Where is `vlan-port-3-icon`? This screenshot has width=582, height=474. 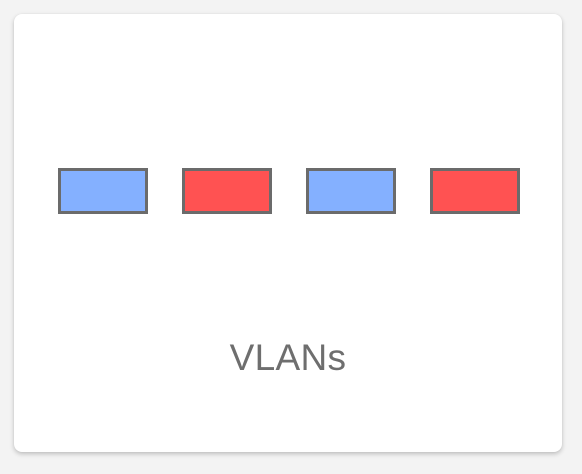
vlan-port-3-icon is located at coordinates (351, 191).